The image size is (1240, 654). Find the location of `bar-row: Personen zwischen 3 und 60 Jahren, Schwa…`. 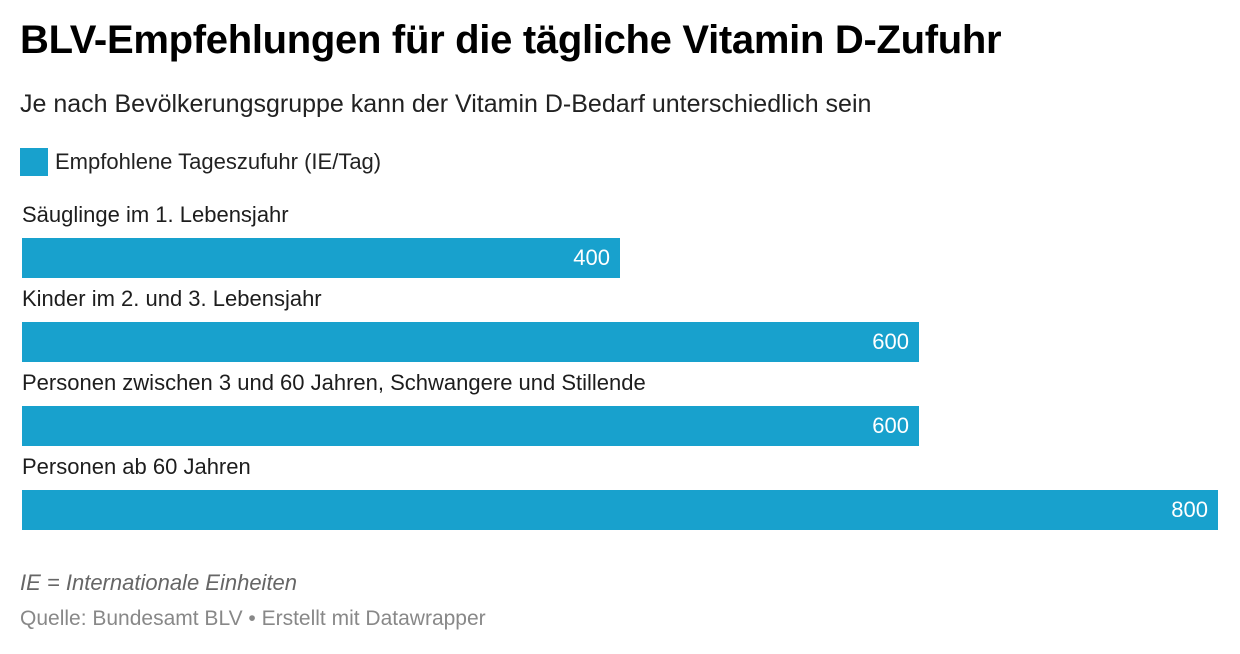

bar-row: Personen zwischen 3 und 60 Jahren, Schwa… is located at coordinates (620, 410).